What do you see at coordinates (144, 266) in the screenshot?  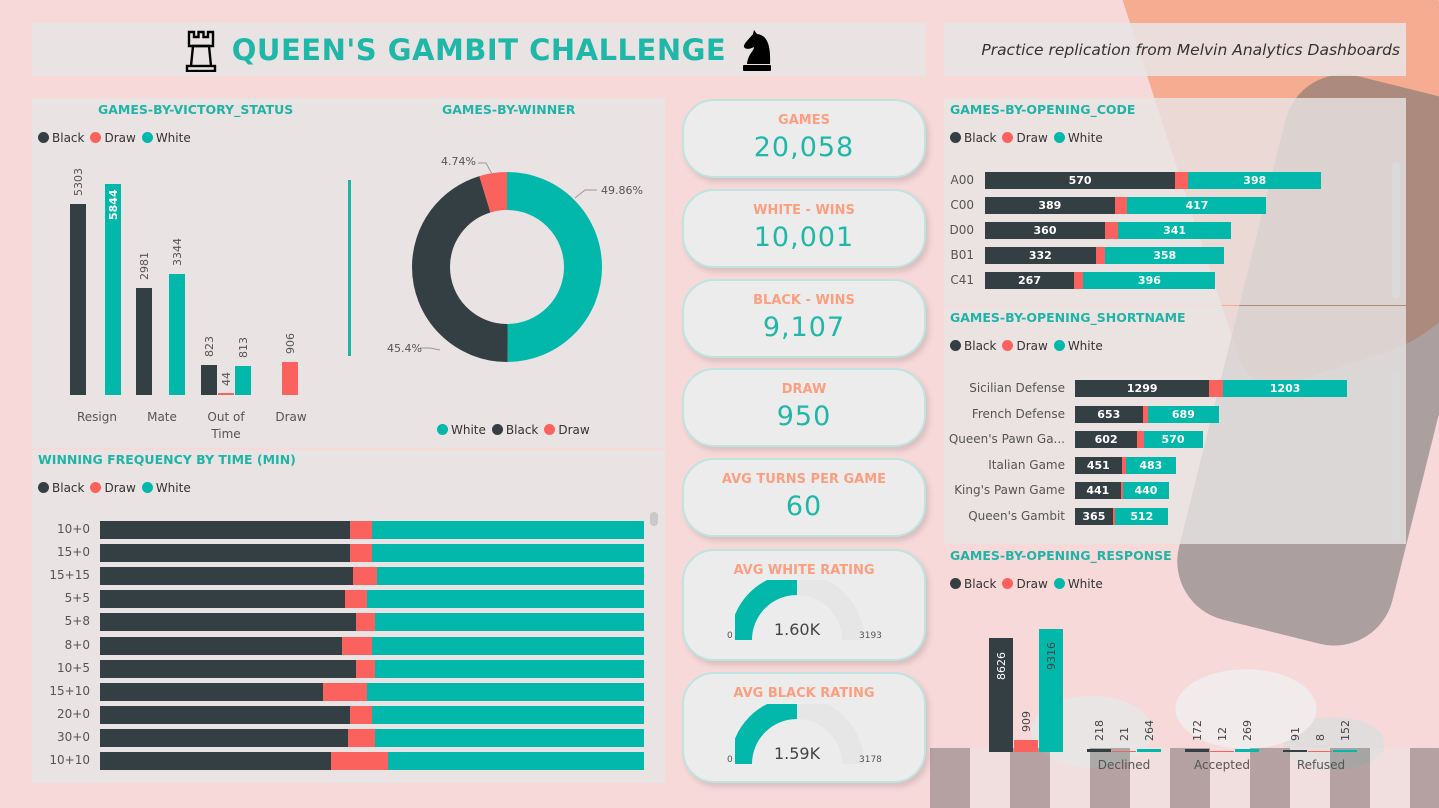 I see `label-mate-black: 2981` at bounding box center [144, 266].